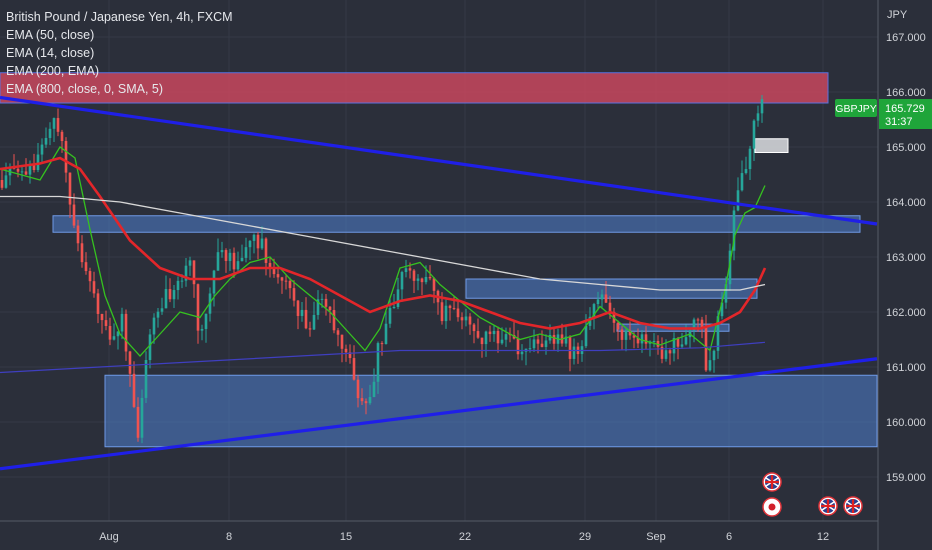 The image size is (932, 550). Describe the element at coordinates (119, 89) in the screenshot. I see `legend-ema-800: EMA (800, close, 0, SMA, 5)` at that location.